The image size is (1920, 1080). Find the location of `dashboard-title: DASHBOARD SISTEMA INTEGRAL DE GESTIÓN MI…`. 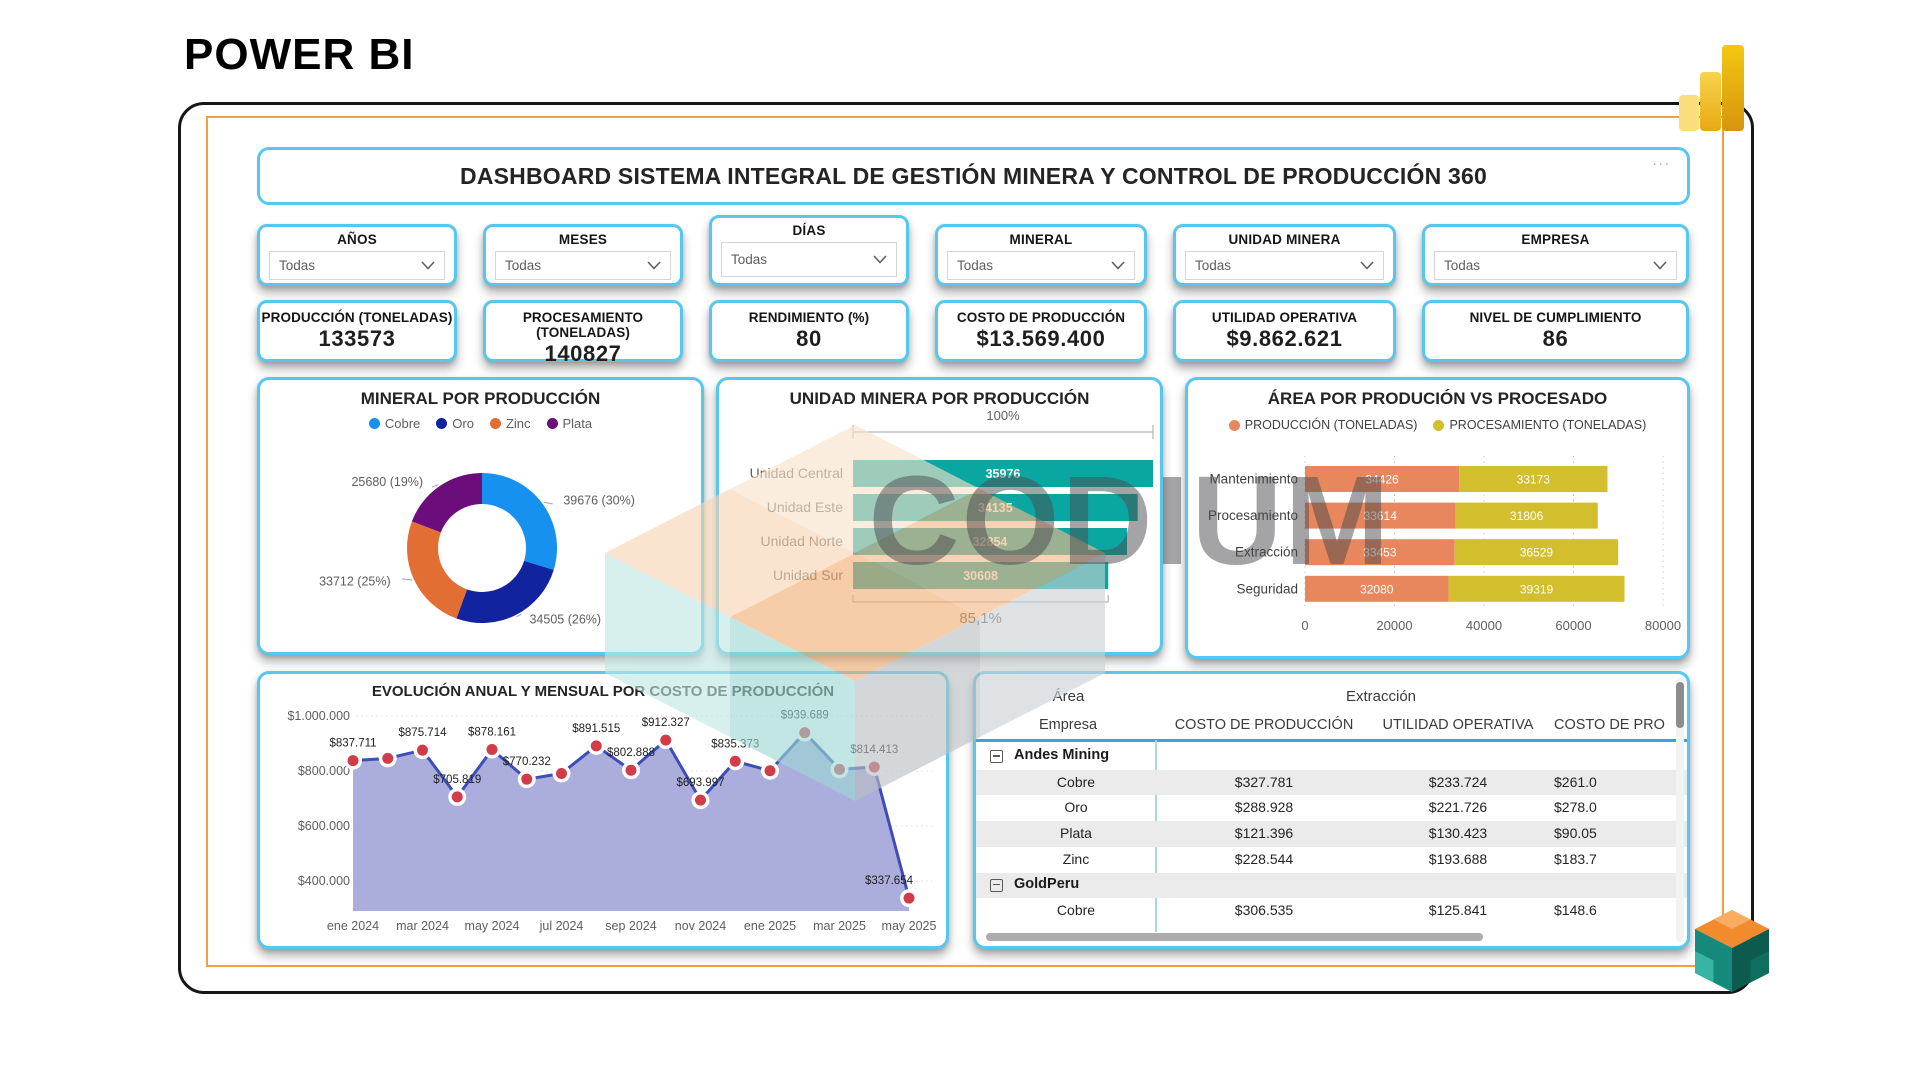

dashboard-title: DASHBOARD SISTEMA INTEGRAL DE GESTIÓN MI… is located at coordinates (973, 175).